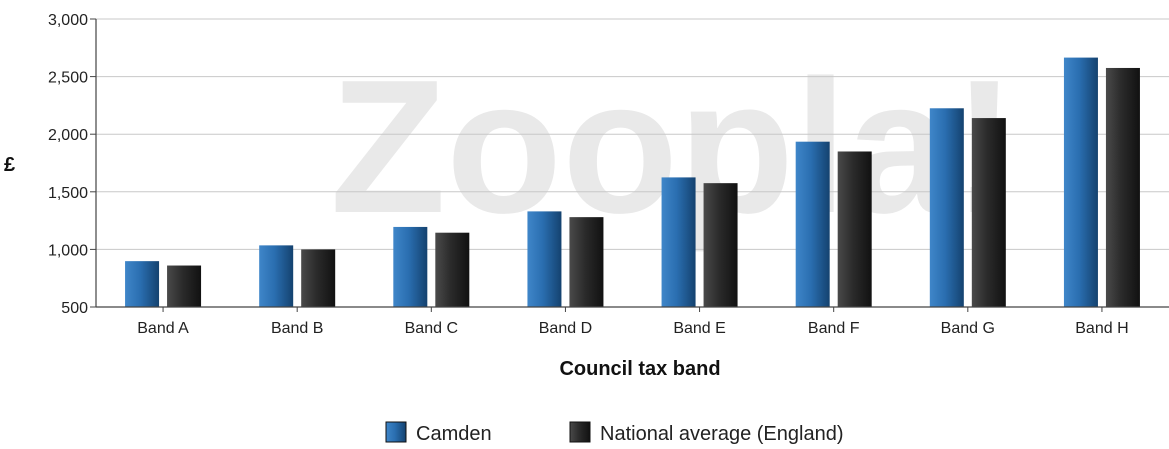 The width and height of the screenshot is (1169, 449). Describe the element at coordinates (678, 242) in the screenshot. I see `bar-camden-band-e` at that location.